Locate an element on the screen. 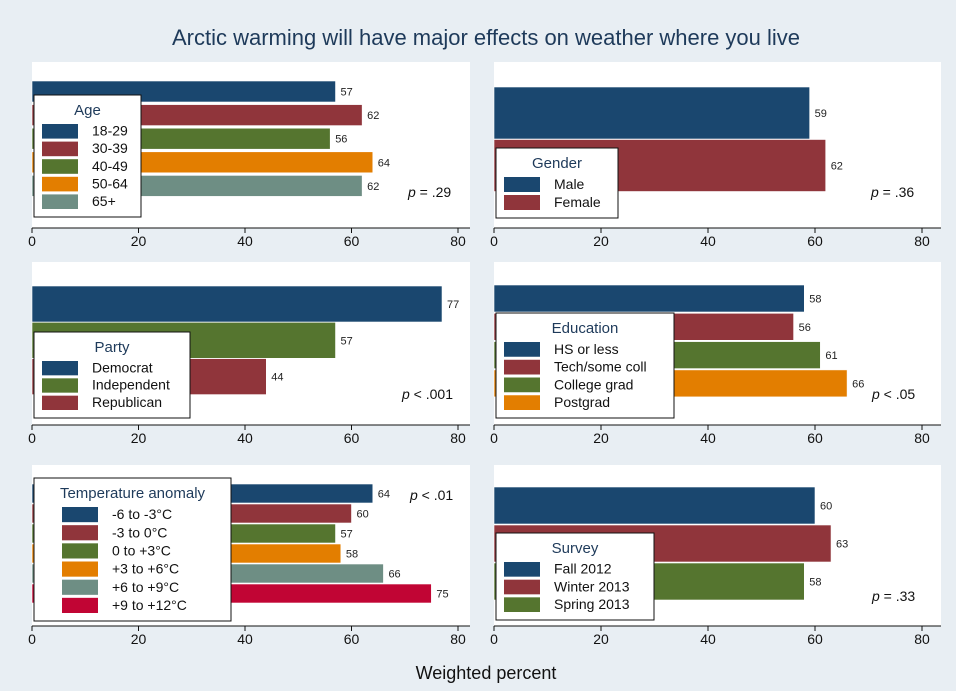 The width and height of the screenshot is (956, 691). p-value: p = .29 is located at coordinates (429, 192).